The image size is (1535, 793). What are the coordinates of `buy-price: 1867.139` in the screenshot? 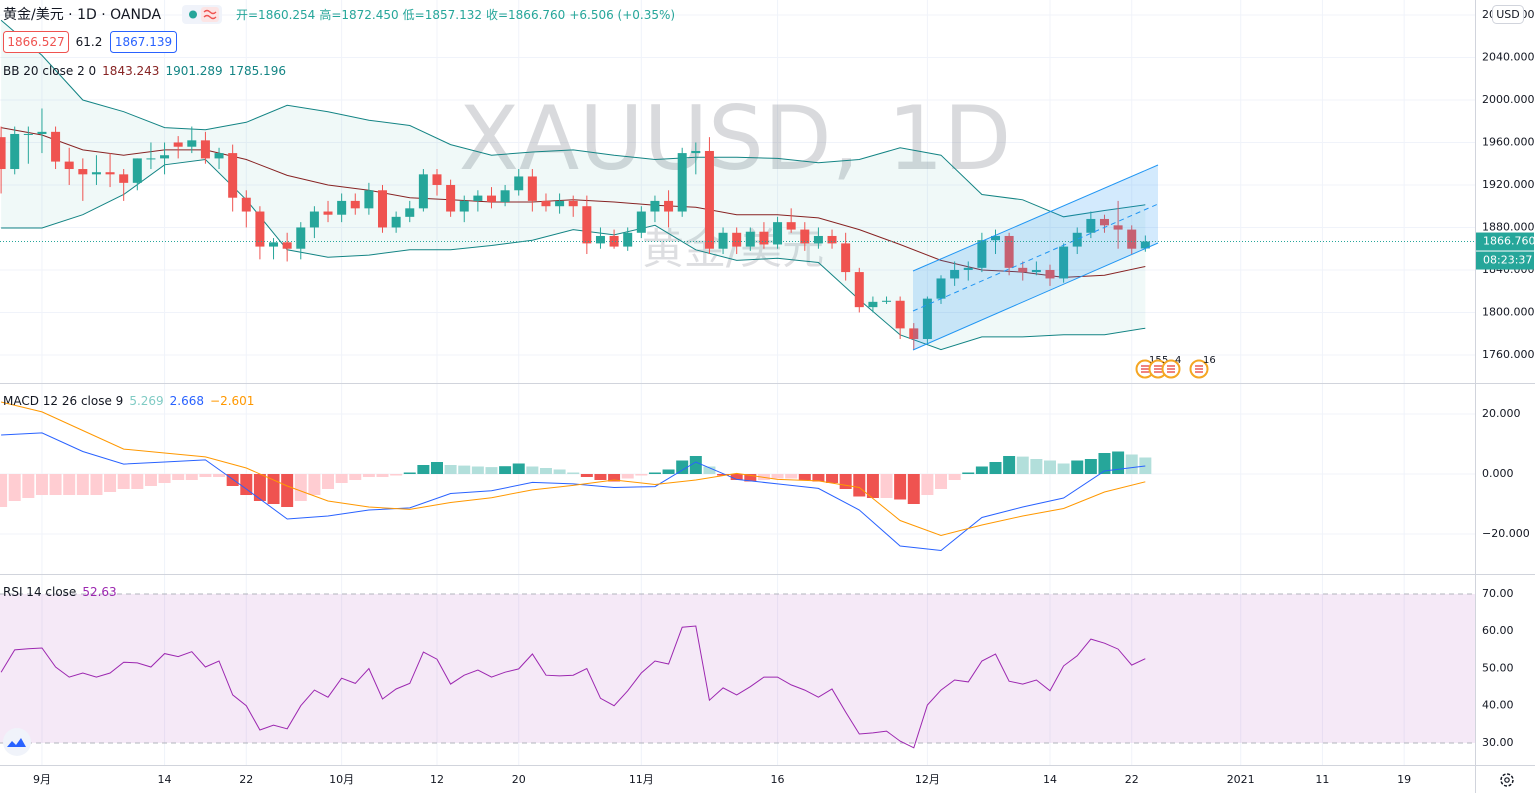 It's located at (143, 42).